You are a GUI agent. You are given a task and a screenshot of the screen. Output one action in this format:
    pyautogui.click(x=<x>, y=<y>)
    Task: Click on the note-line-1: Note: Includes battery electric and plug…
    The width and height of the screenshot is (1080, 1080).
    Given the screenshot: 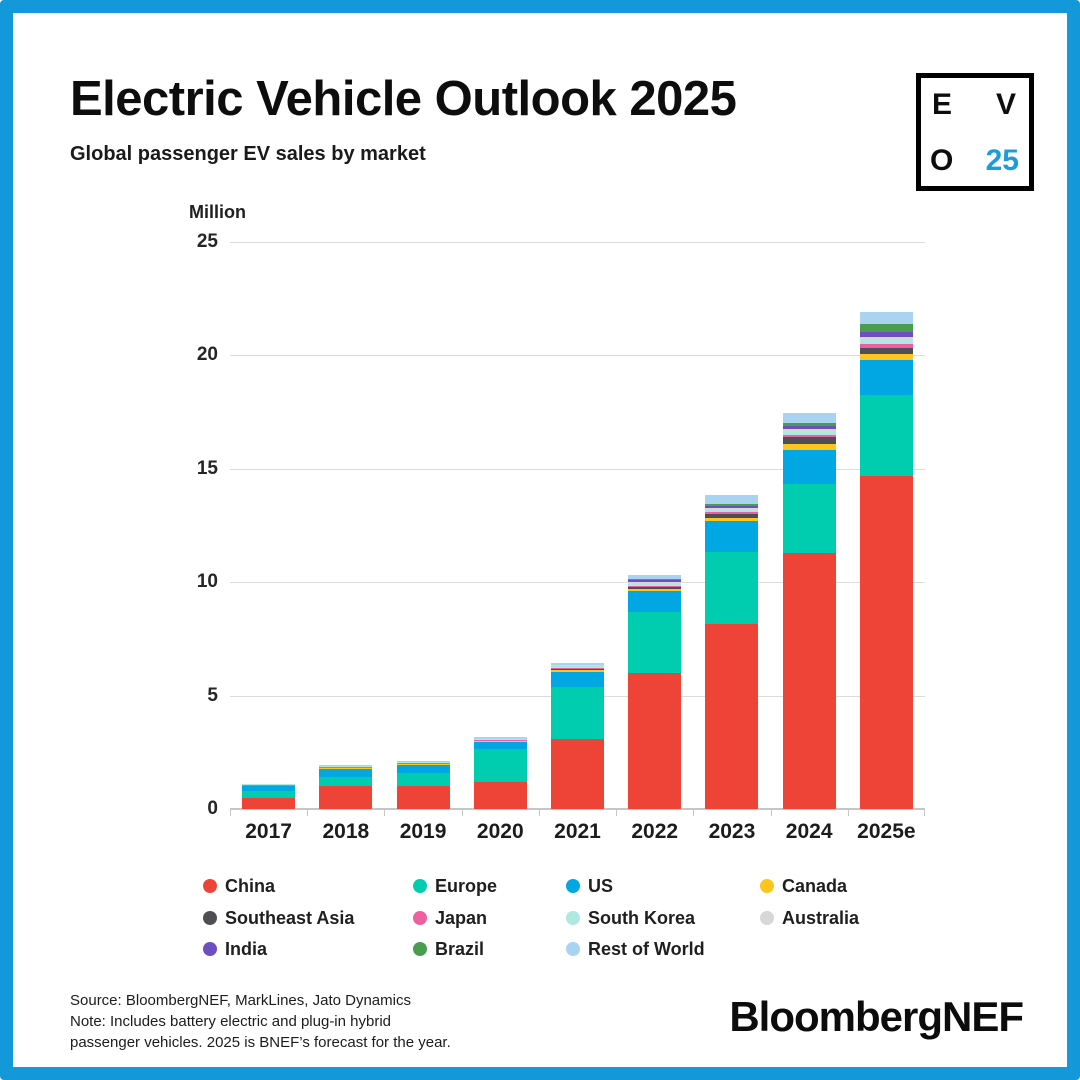 What is the action you would take?
    pyautogui.click(x=231, y=1021)
    